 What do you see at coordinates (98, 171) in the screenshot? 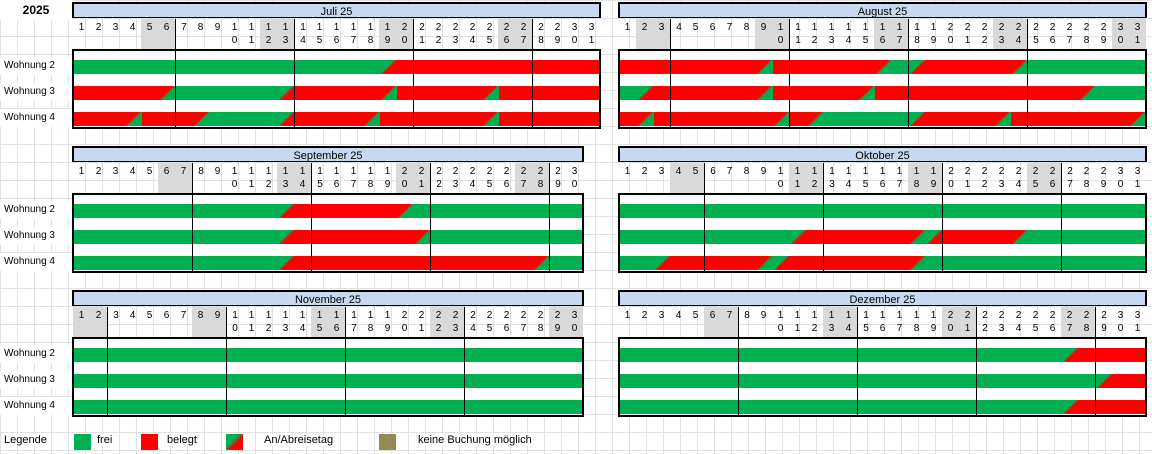
I see `day-cell: 2` at bounding box center [98, 171].